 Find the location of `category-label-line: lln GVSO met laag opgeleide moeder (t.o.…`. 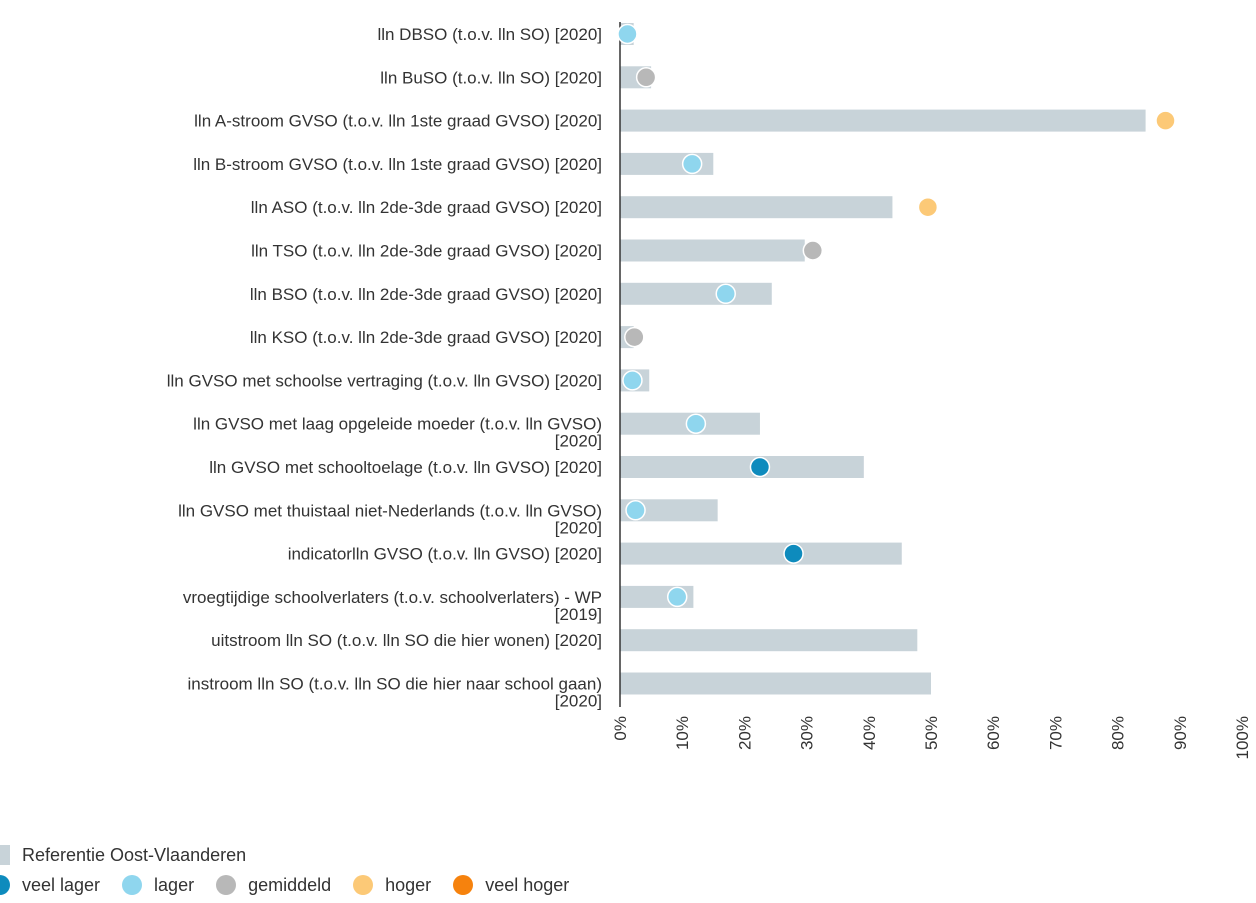

category-label-line: lln GVSO met laag opgeleide moeder (t.o.… is located at coordinates (397, 424).